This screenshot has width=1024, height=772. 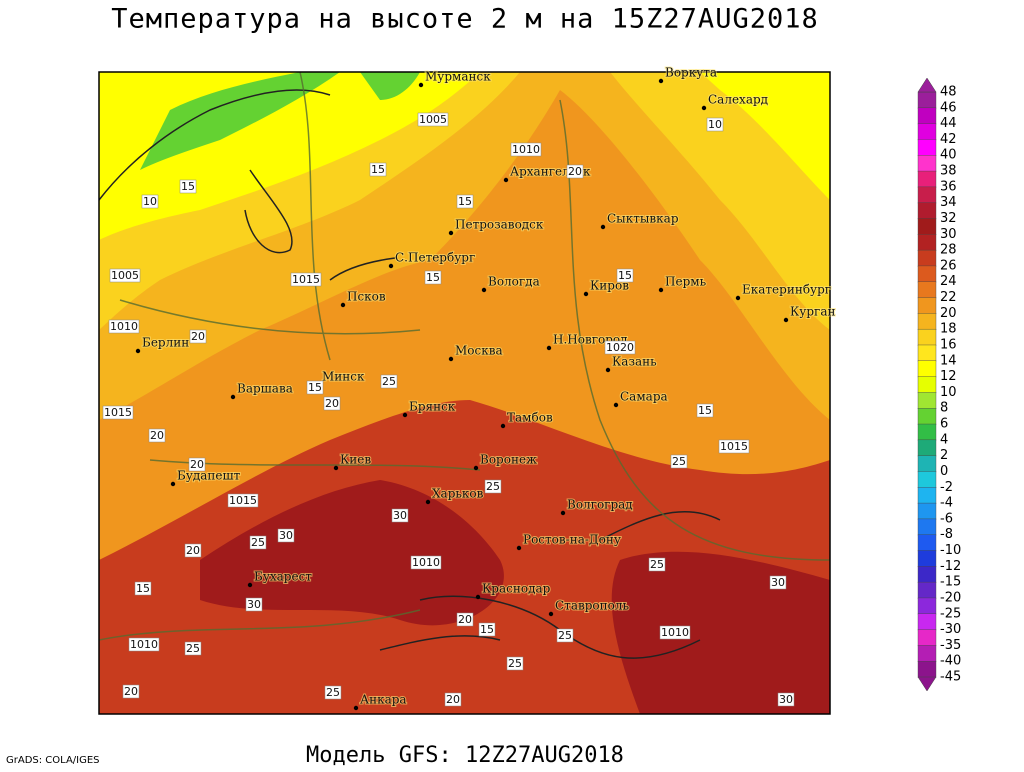 What do you see at coordinates (948, 139) in the screenshot?
I see `colorbar-label: 42` at bounding box center [948, 139].